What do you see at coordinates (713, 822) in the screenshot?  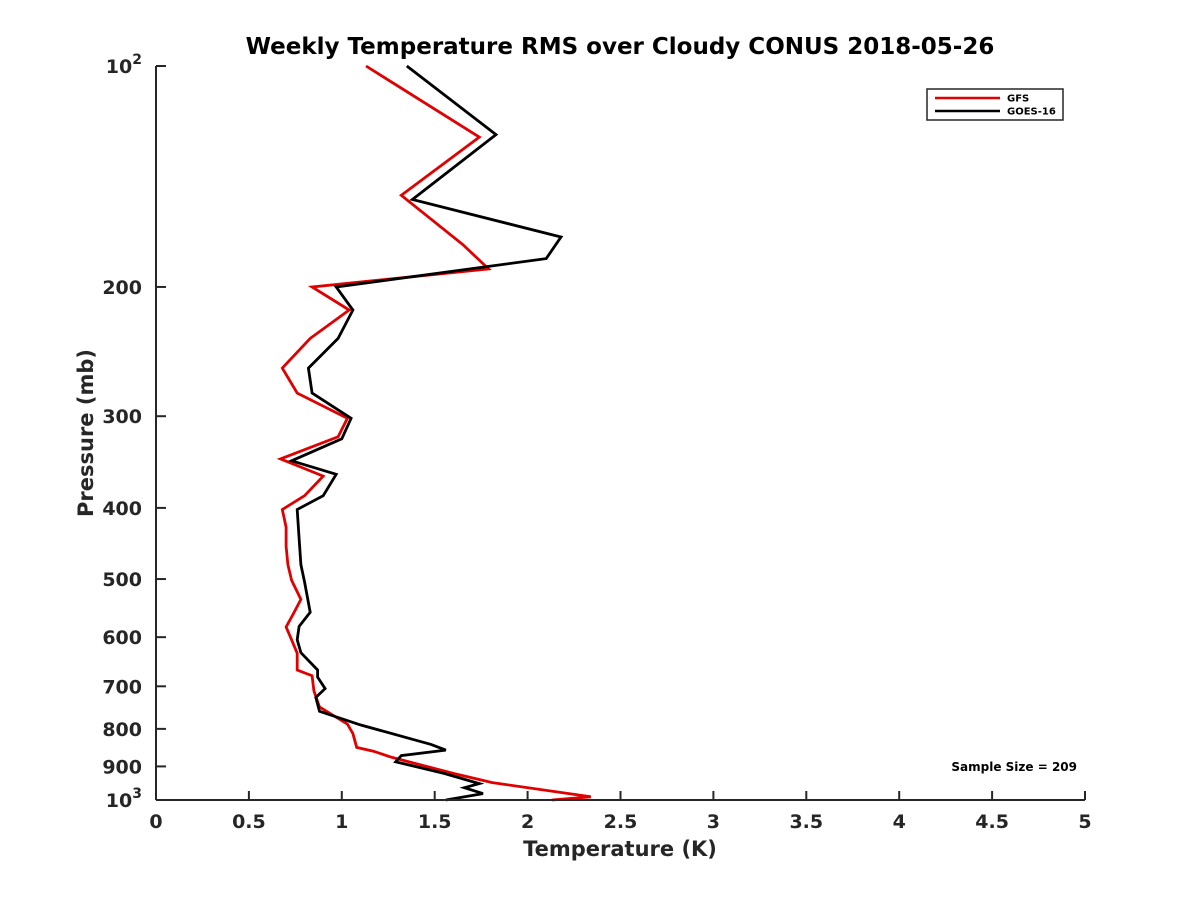 I see `x-tick-label: 3` at bounding box center [713, 822].